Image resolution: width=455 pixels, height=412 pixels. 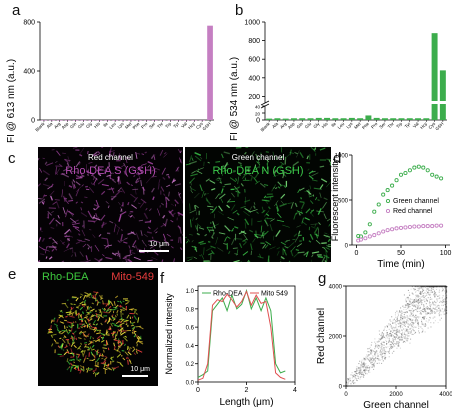 I want to click on green-channel-texture, so click(x=258, y=204).